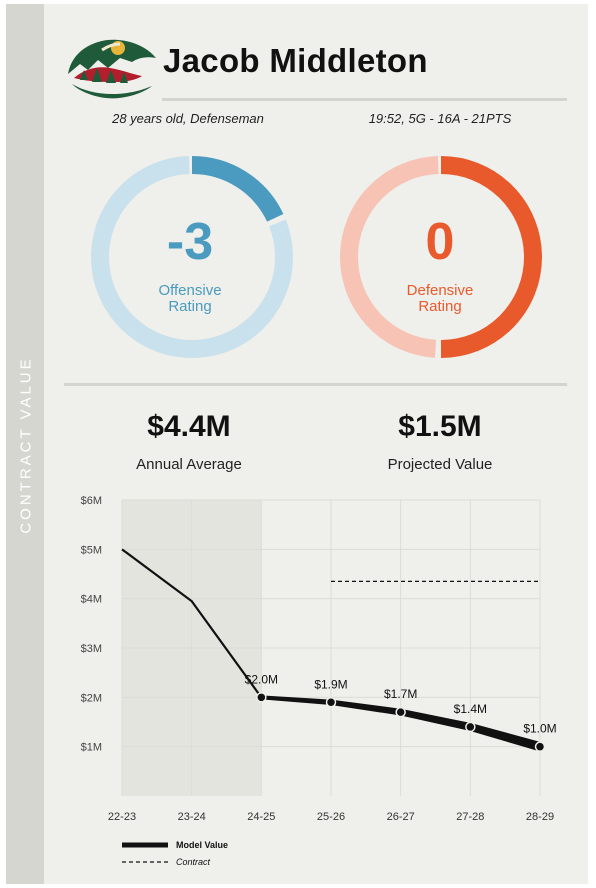 The height and width of the screenshot is (888, 596). Describe the element at coordinates (295, 60) in the screenshot. I see `player-name: Jacob Middleton` at that location.